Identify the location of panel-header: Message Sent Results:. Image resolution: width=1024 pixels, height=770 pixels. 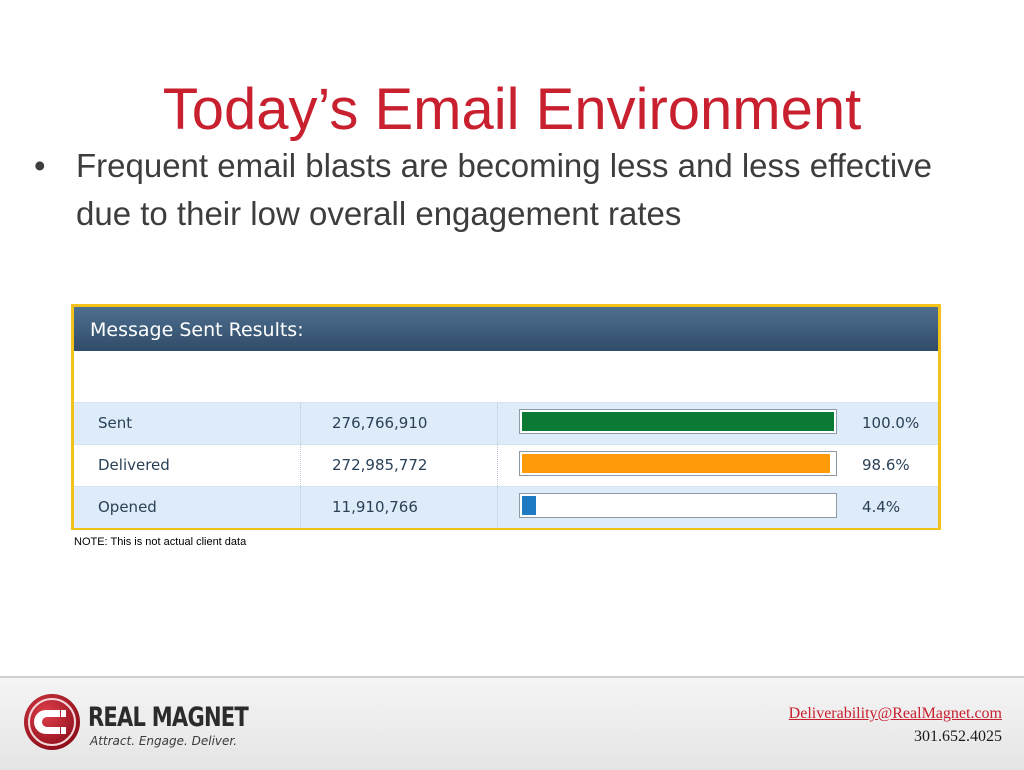
(506, 329).